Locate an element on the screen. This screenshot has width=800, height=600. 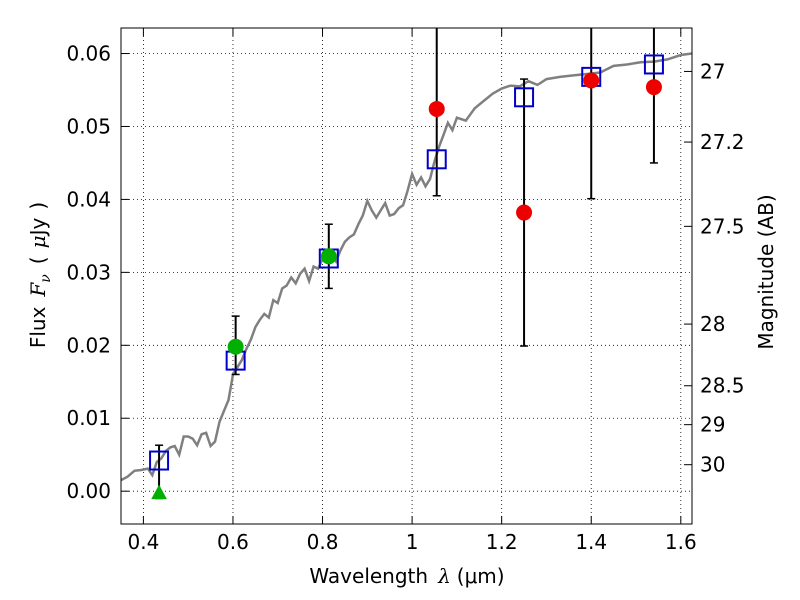
y-tick-label: 0.04 is located at coordinates (88, 199).